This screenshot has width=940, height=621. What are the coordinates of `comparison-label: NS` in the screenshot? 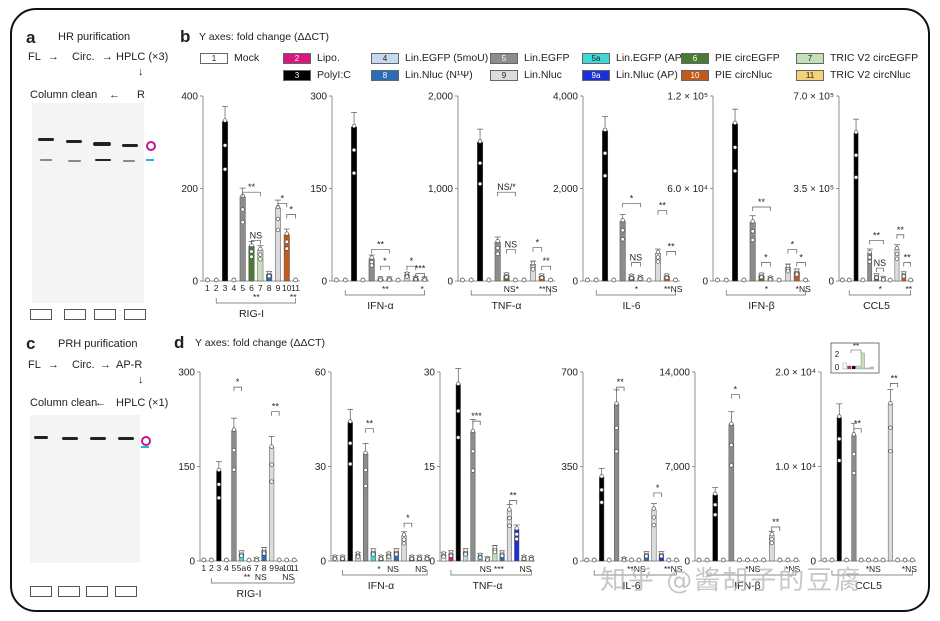 It's located at (393, 569).